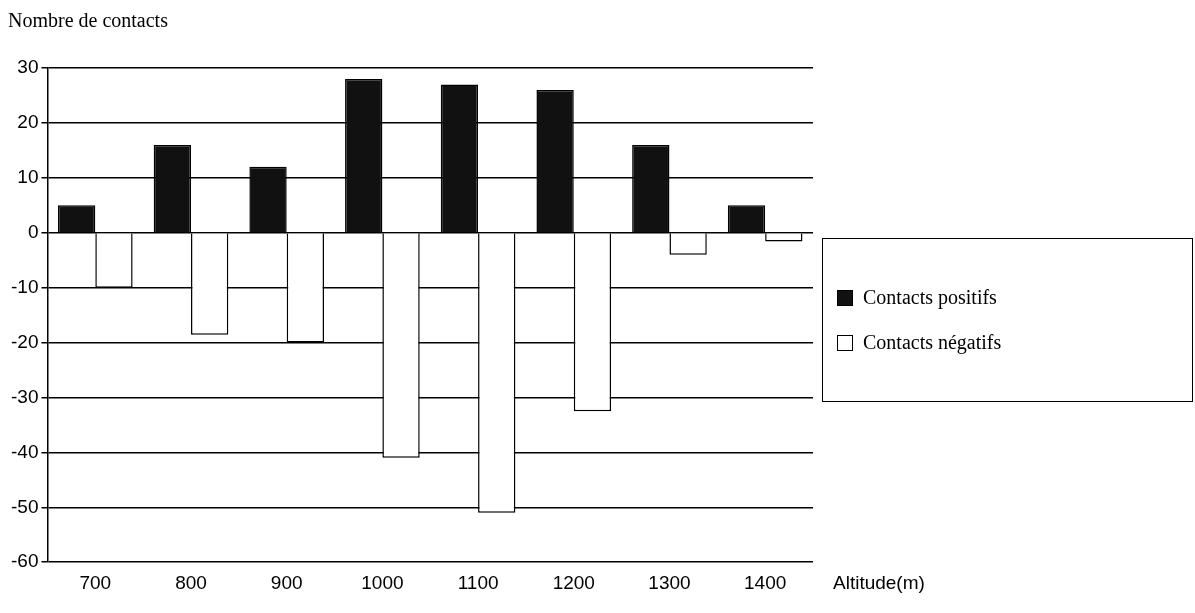 Image resolution: width=1195 pixels, height=613 pixels. I want to click on x-tick-label: 1100, so click(478, 582).